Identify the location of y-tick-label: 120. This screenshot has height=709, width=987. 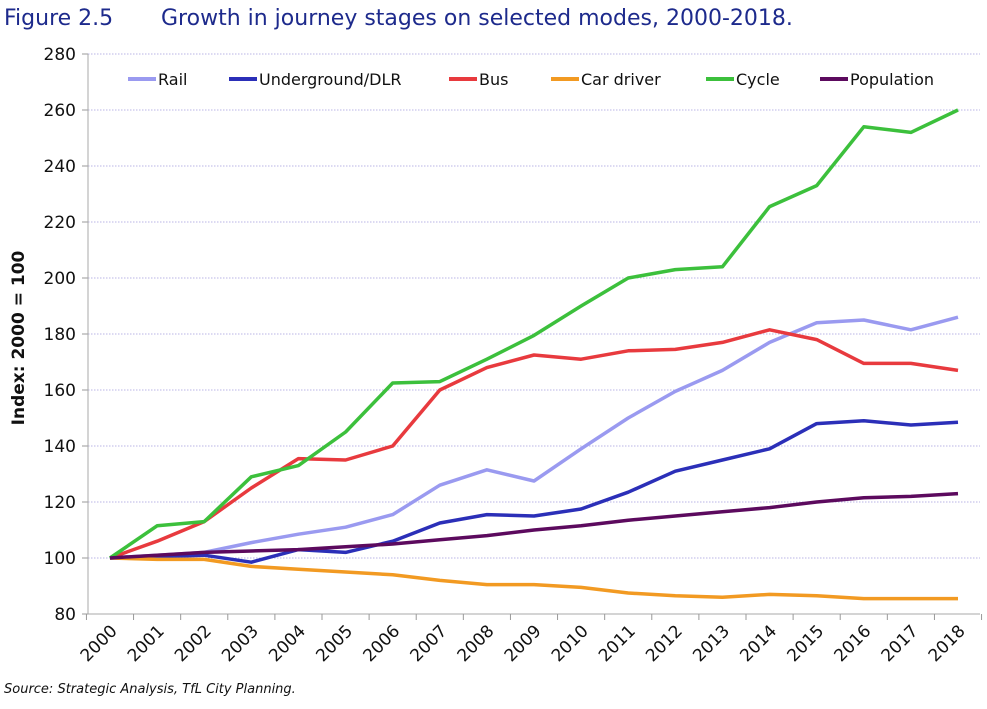
(60, 503).